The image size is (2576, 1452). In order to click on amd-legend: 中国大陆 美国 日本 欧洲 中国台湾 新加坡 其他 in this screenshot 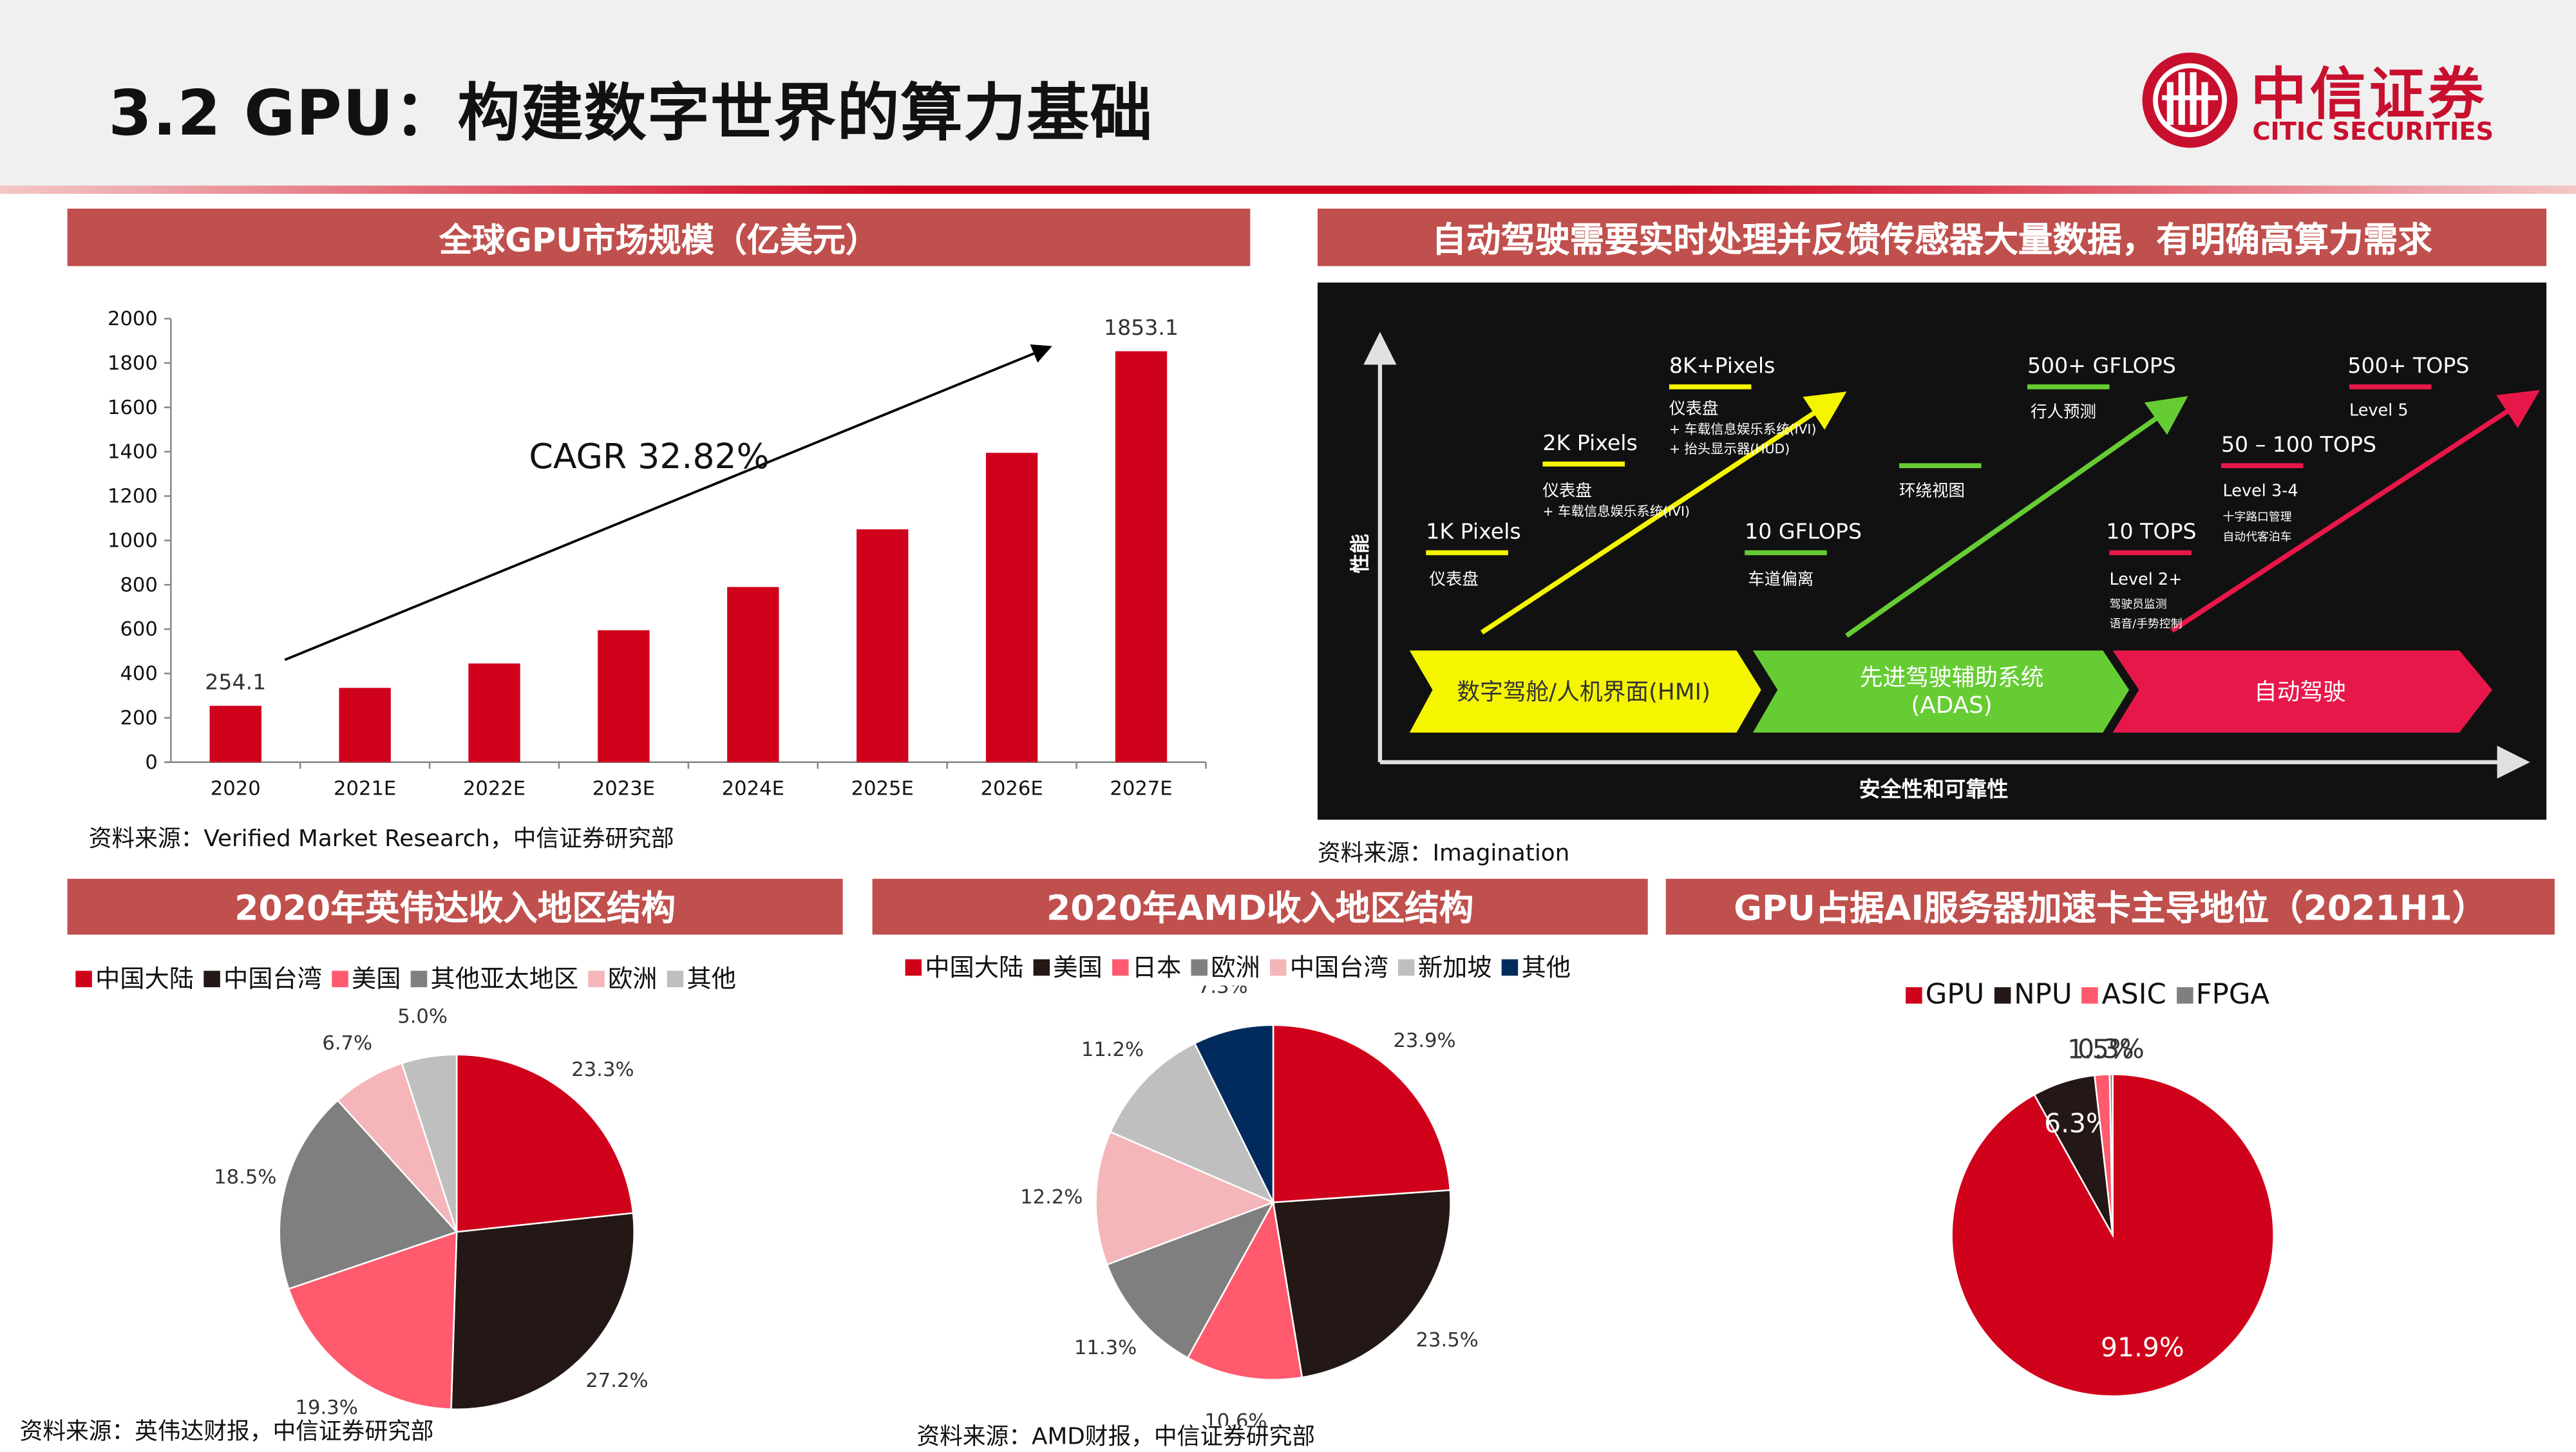, I will do `click(1238, 966)`.